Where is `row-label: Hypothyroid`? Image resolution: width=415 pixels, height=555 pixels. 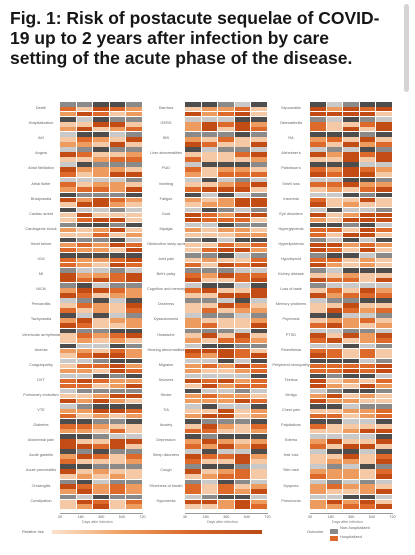
row-label: Hypothyroid is located at coordinates (291, 259).